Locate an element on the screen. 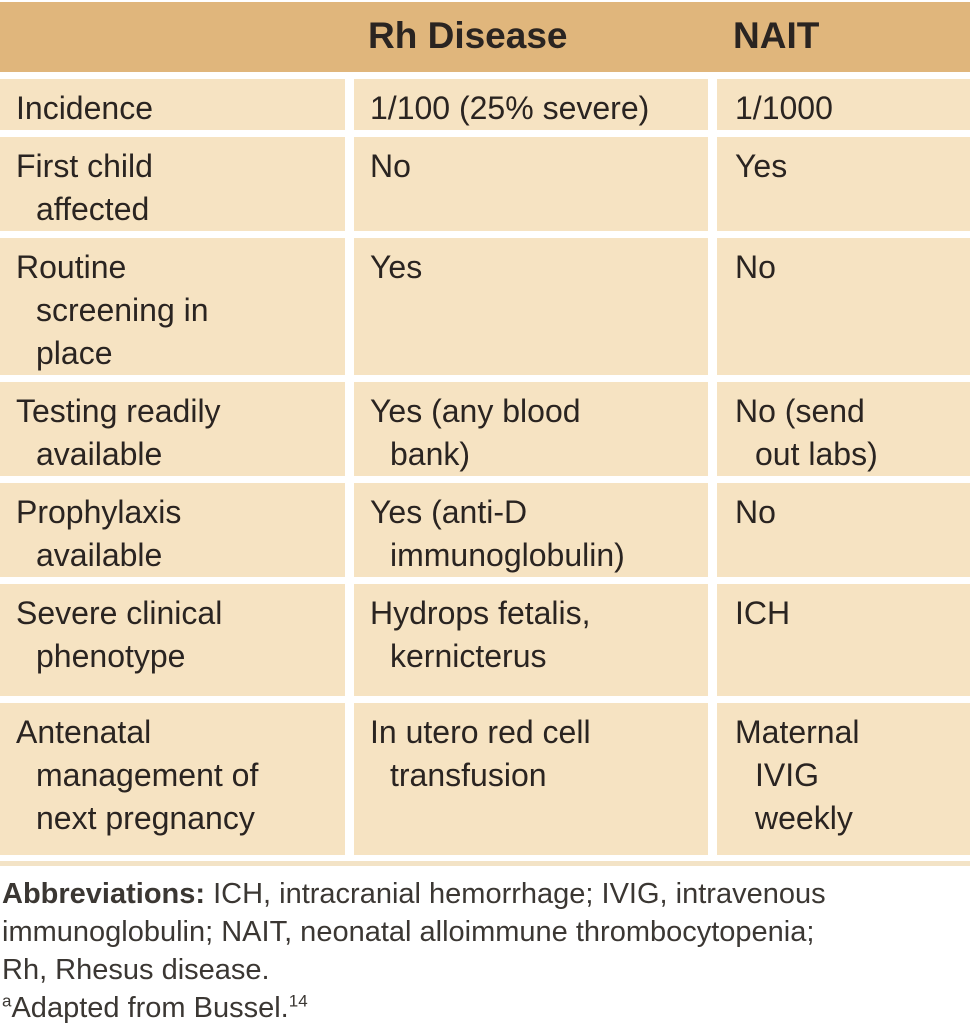 This screenshot has width=976, height=1027. cell-text: ICH is located at coordinates (763, 613).